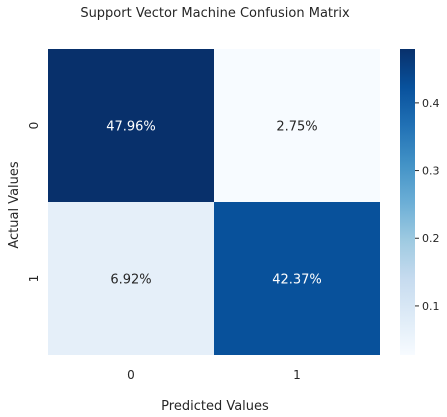  I want to click on colorbar-tick-label-1: 0.2, so click(431, 238).